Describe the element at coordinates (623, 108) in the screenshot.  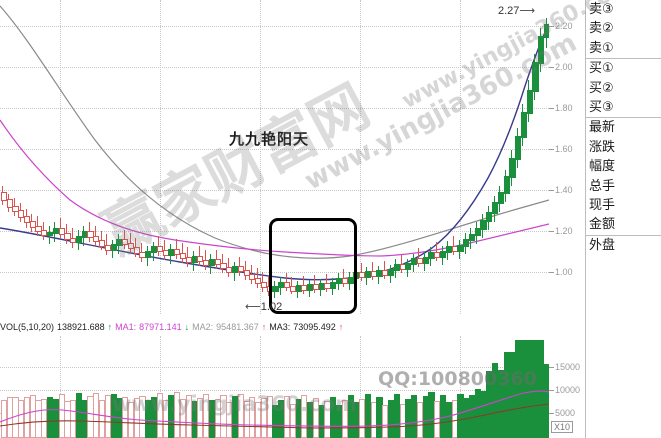
I see `quote-row-5: 买③` at that location.